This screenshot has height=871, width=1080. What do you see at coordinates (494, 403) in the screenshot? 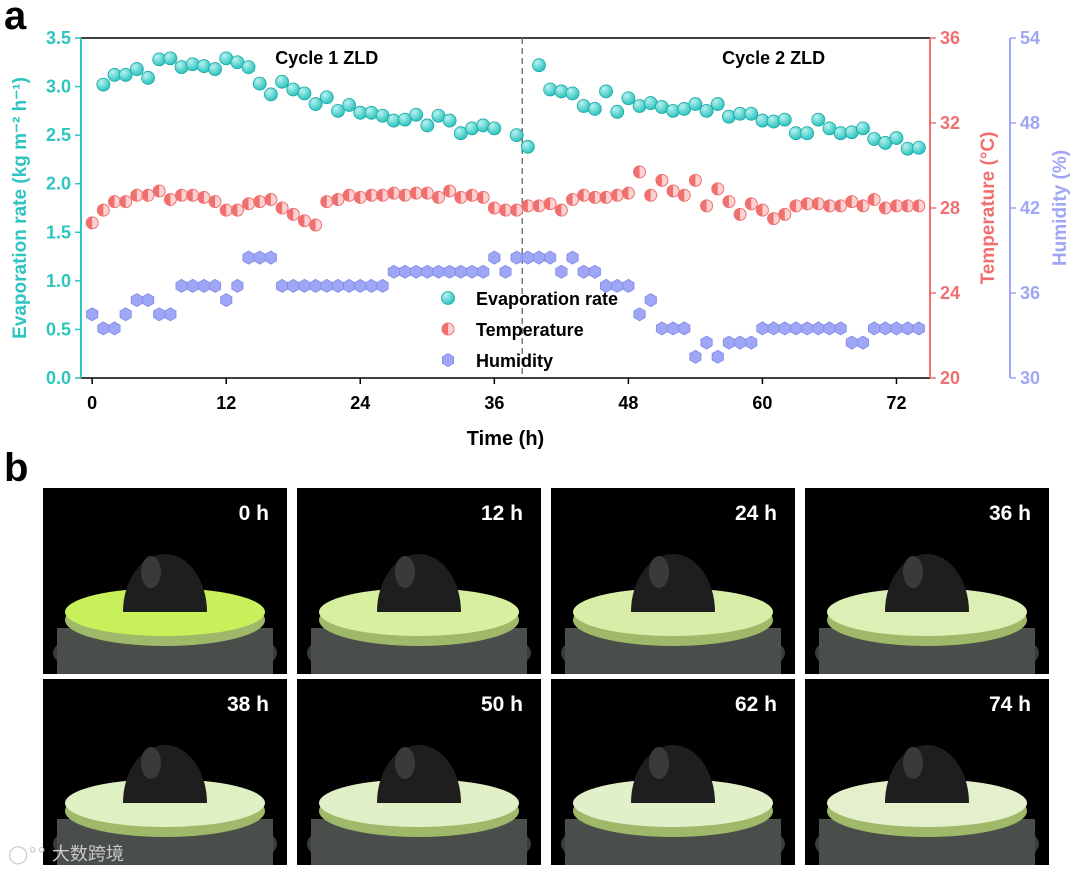
I see `x-tick-label: 36` at bounding box center [494, 403].